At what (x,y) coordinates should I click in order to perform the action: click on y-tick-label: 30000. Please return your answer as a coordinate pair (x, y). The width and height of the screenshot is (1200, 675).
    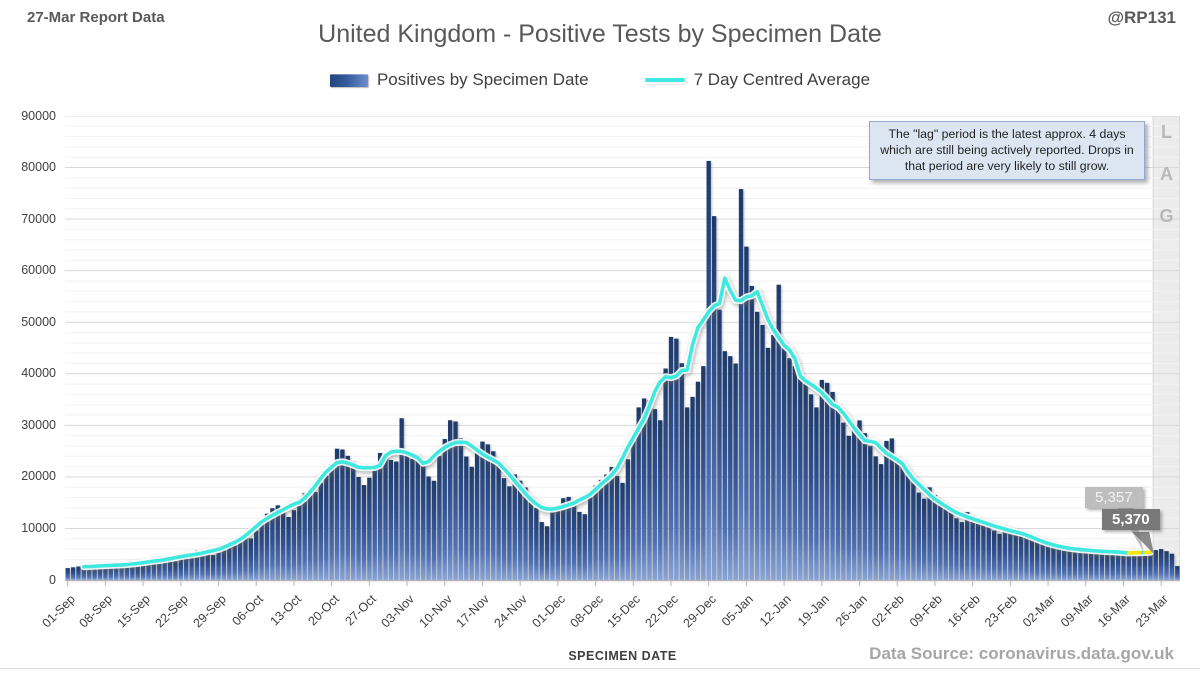
    Looking at the image, I should click on (38, 424).